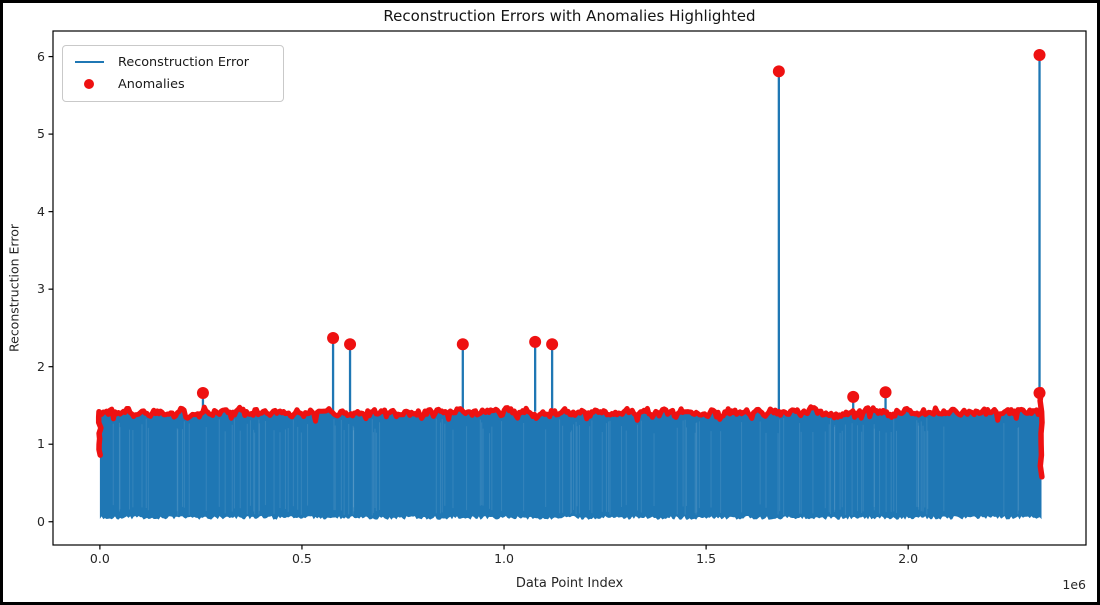  What do you see at coordinates (89, 62) in the screenshot?
I see `legend-line-swatch` at bounding box center [89, 62].